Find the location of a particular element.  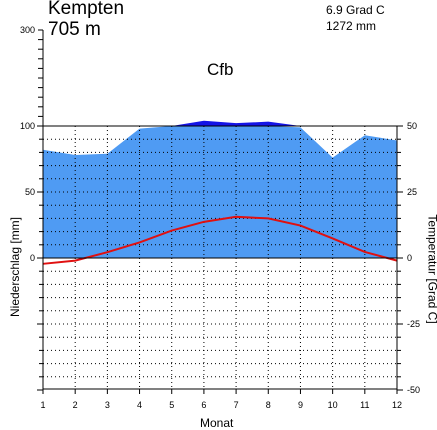

precip-tick-label: 0 is located at coordinates (32, 258).